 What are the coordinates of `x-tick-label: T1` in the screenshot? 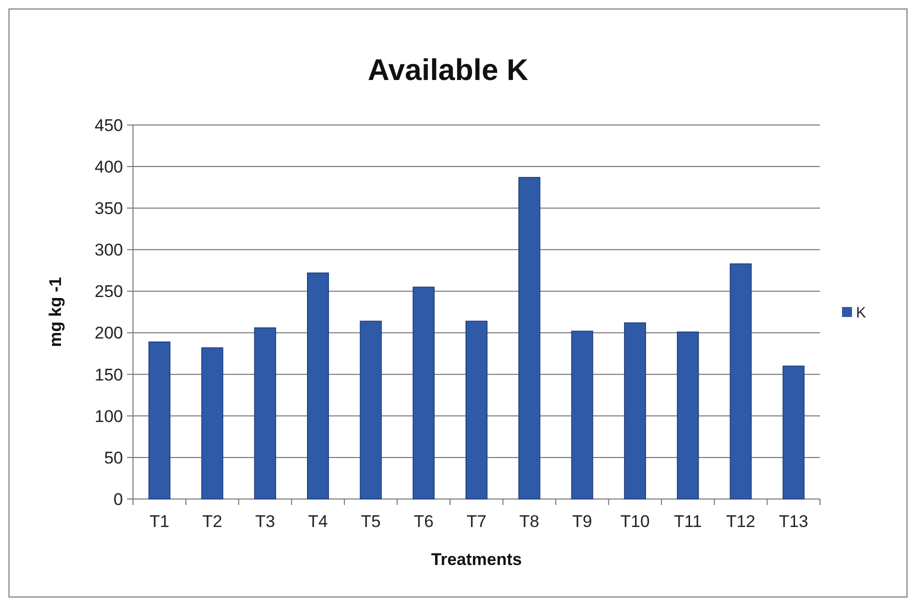 It's located at (160, 521).